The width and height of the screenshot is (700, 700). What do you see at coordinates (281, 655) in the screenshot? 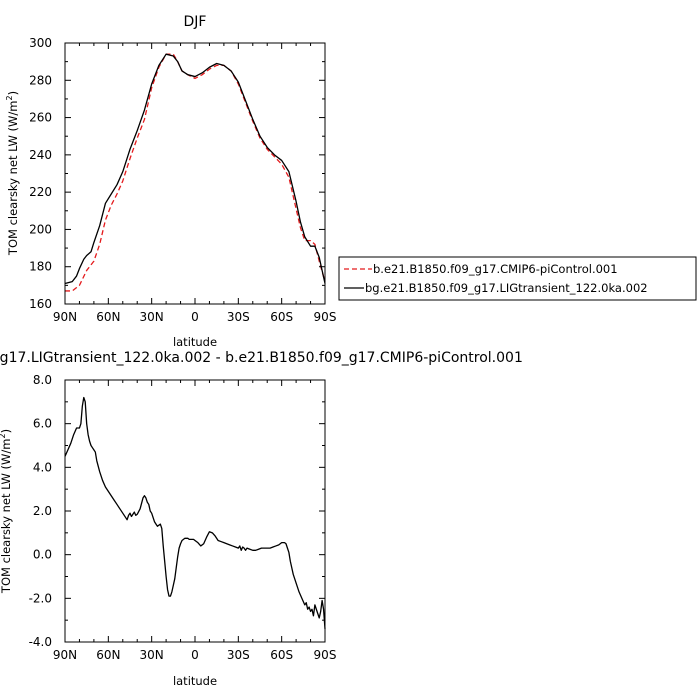
I see `x-tick-label-bottom-5: 60S` at bounding box center [281, 655].